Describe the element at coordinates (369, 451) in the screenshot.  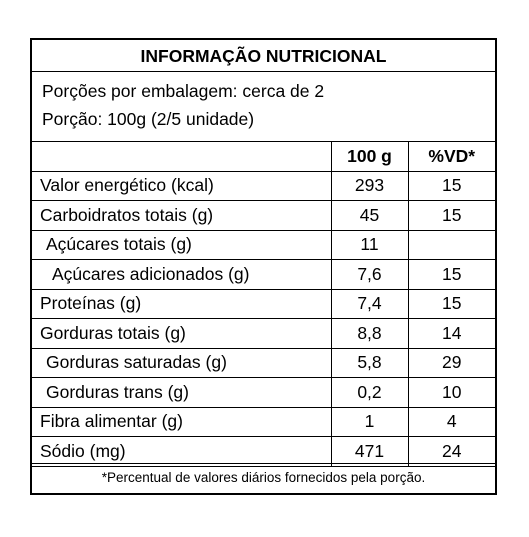
I see `nutrient-amount: 471` at that location.